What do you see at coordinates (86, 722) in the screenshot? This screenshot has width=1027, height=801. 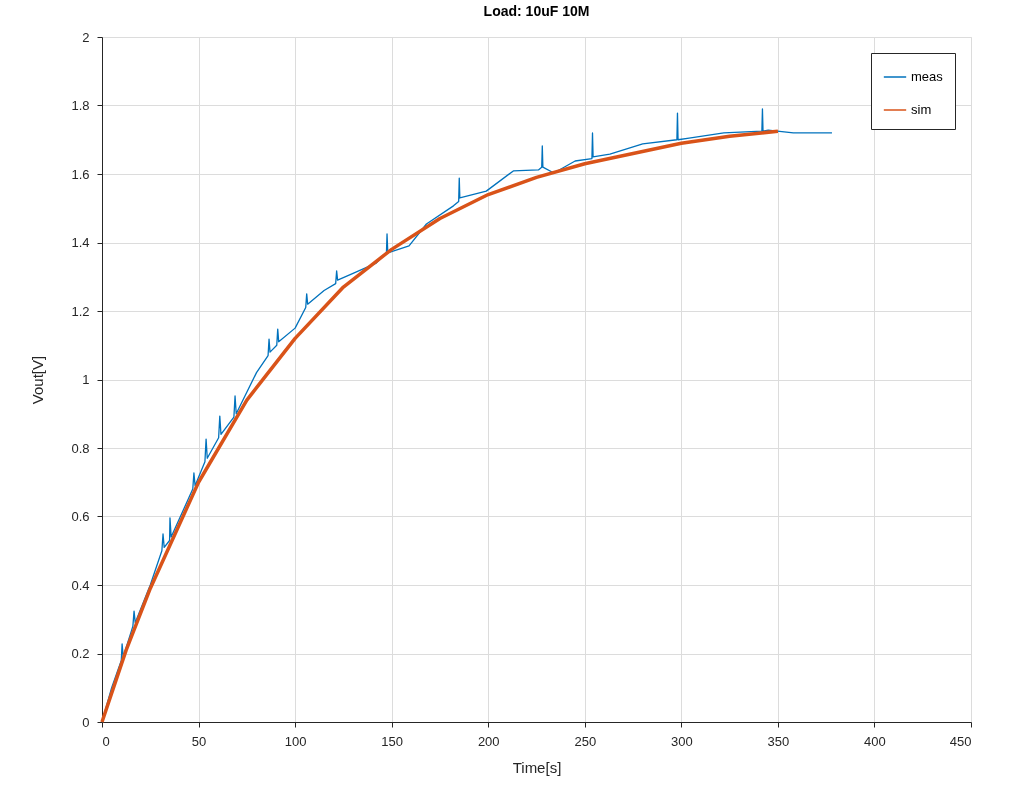 I see `y-tick-label: 0` at bounding box center [86, 722].